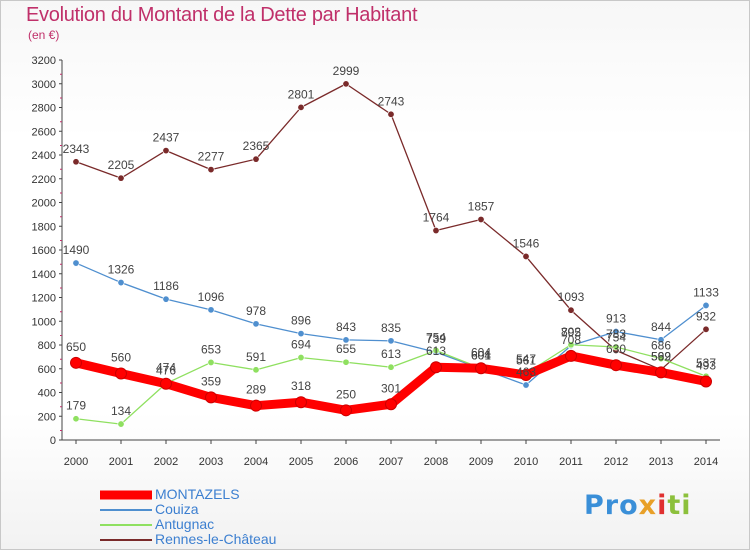 The image size is (750, 550). I want to click on data-label-couiza: 1096, so click(211, 297).